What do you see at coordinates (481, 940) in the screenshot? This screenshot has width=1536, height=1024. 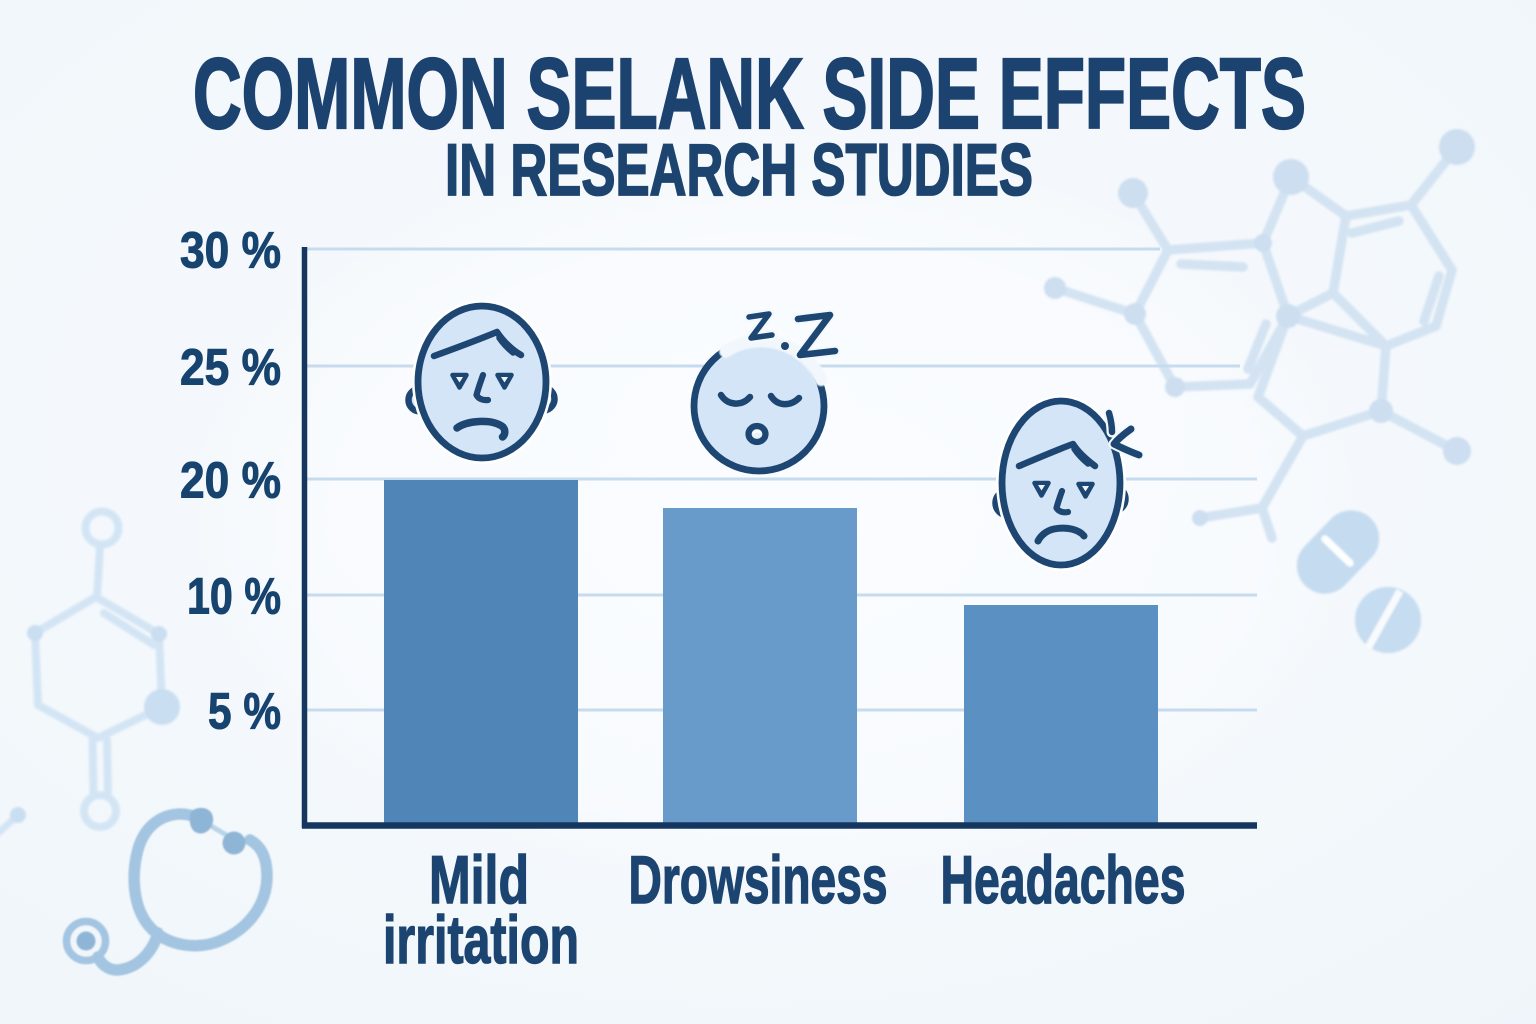 I see `svg-text: irritation` at bounding box center [481, 940].